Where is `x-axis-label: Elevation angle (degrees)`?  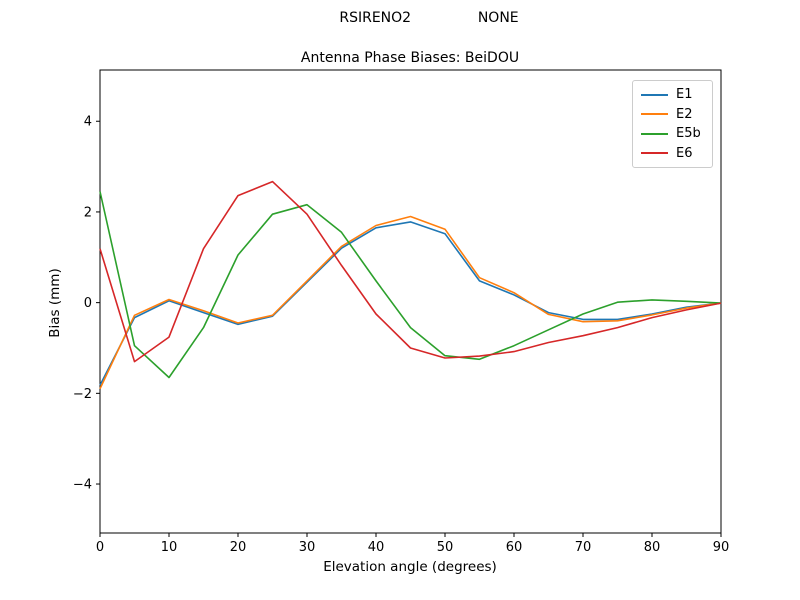 x-axis-label: Elevation angle (degrees) is located at coordinates (410, 567).